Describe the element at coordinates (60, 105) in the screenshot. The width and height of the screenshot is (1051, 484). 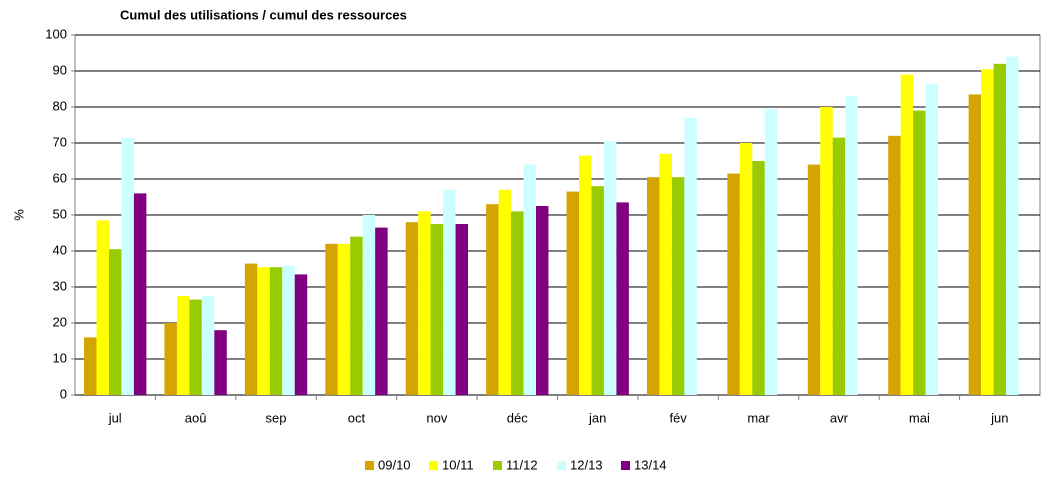
I see `y-tick-label: 80` at that location.